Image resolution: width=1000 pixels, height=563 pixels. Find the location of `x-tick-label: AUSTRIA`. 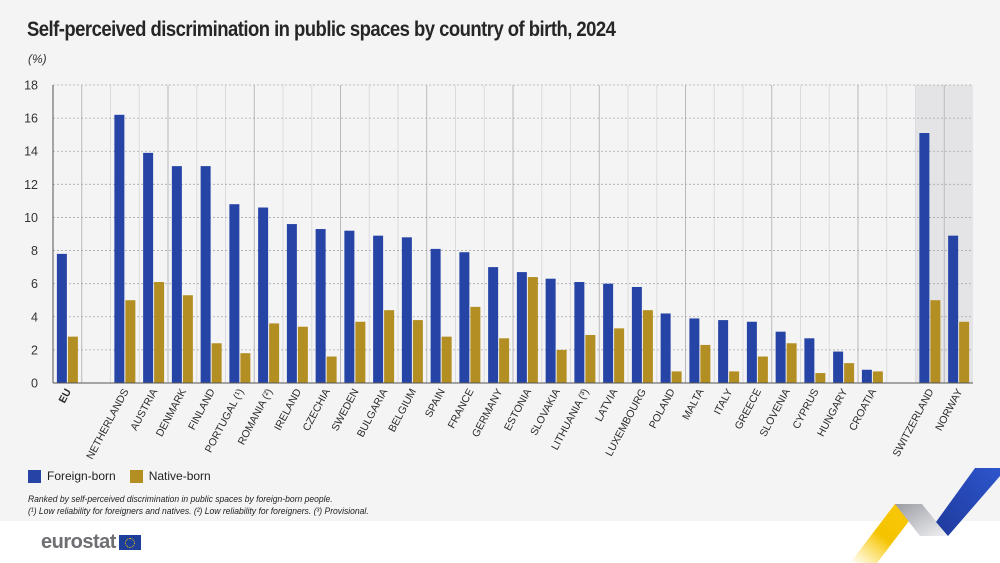

x-tick-label: AUSTRIA is located at coordinates (144, 410).